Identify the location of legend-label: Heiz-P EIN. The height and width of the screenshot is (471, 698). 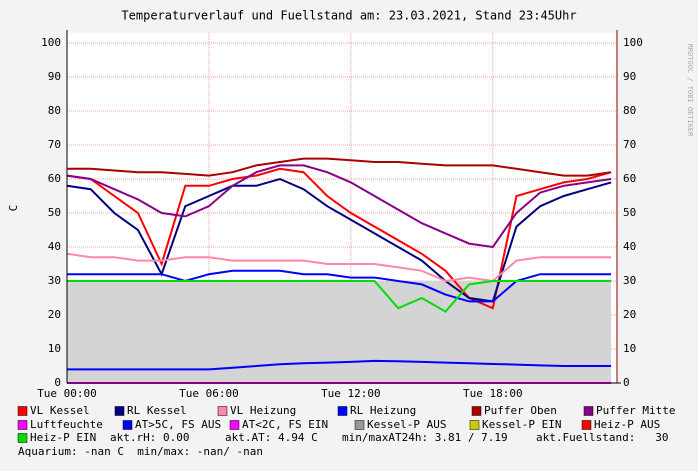
(63, 437).